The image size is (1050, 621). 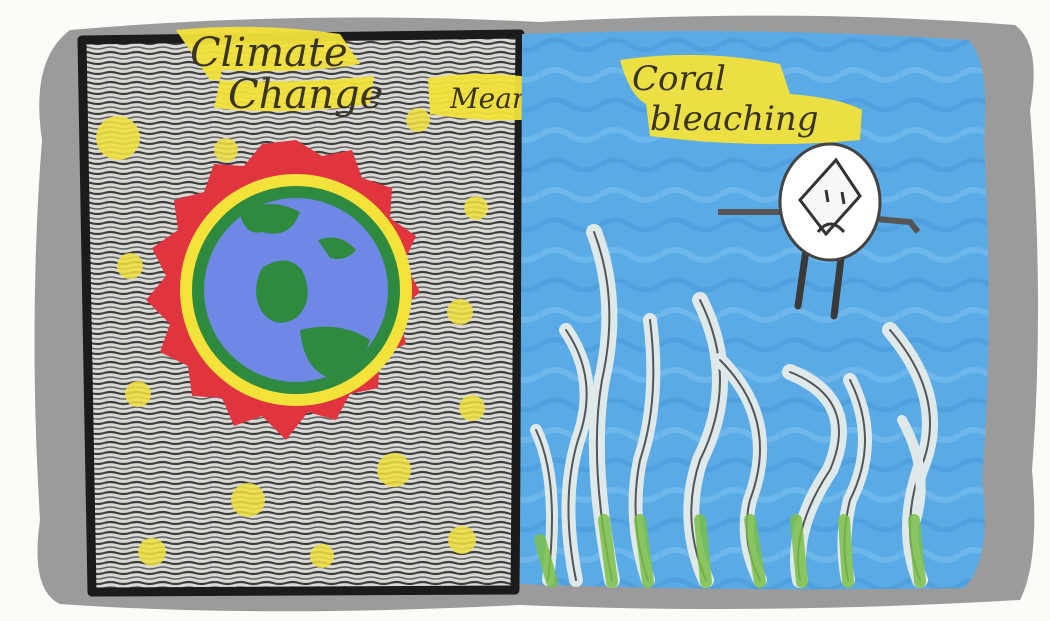 What do you see at coordinates (679, 79) in the screenshot?
I see `right-title-line1: Coral` at bounding box center [679, 79].